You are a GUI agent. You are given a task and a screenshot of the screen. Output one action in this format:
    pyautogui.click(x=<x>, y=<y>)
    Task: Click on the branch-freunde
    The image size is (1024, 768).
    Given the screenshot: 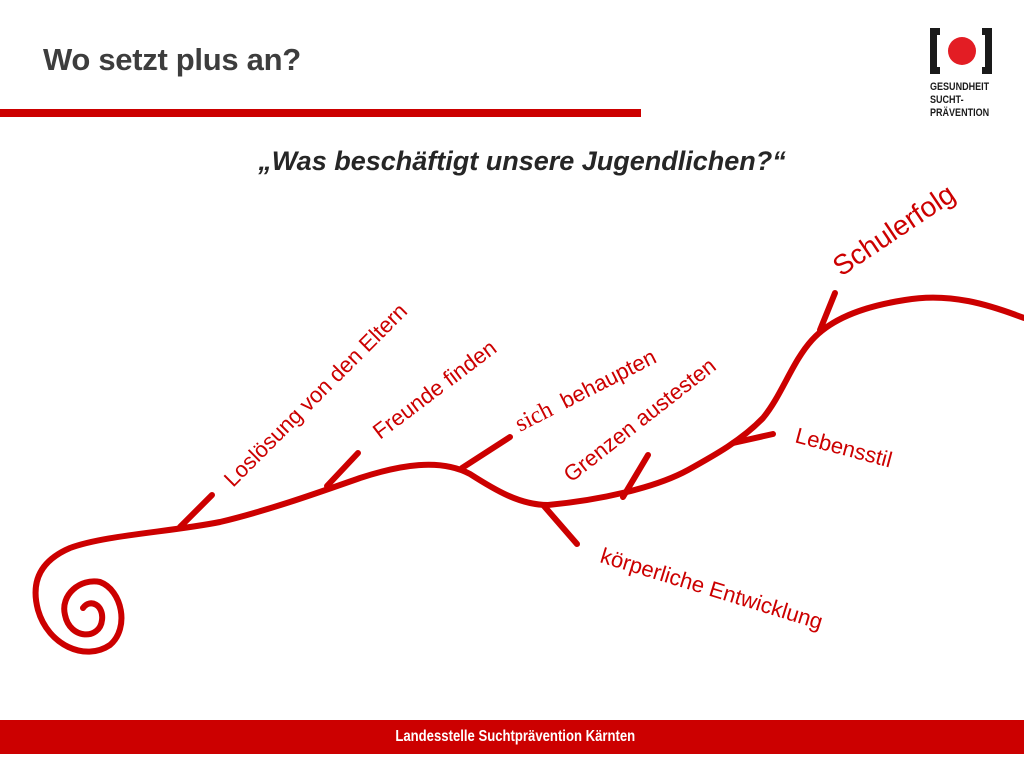 What is the action you would take?
    pyautogui.click(x=342, y=469)
    